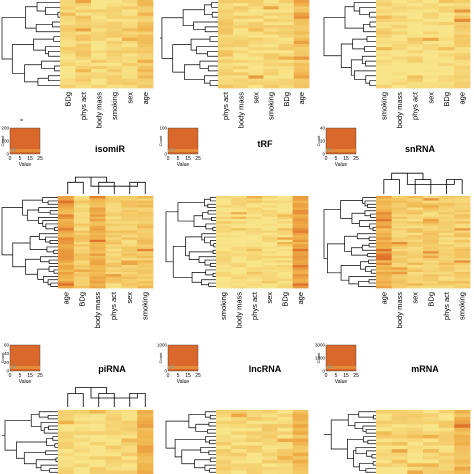 Image resolution: width=474 pixels, height=474 pixels. What do you see at coordinates (318, 358) in the screenshot?
I see `key-ylabel: Count` at bounding box center [318, 358].